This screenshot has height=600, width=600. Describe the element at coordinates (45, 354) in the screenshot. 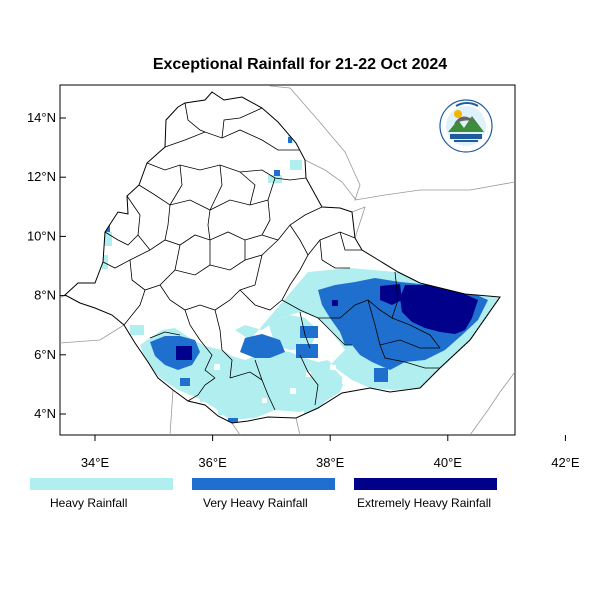

I see `y-tick-label: 6°N` at that location.